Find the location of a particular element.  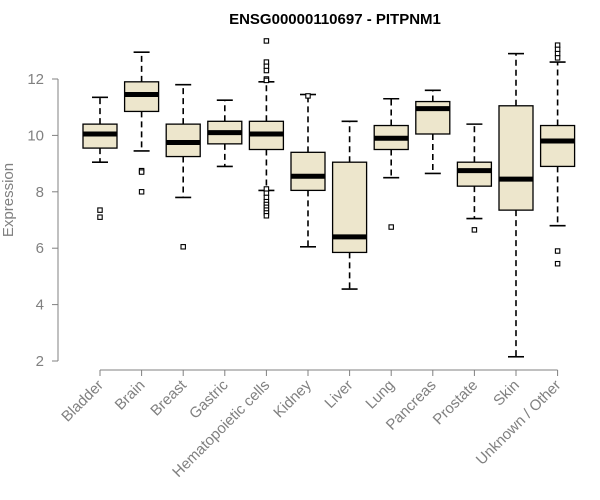

box-lung is located at coordinates (391, 163).